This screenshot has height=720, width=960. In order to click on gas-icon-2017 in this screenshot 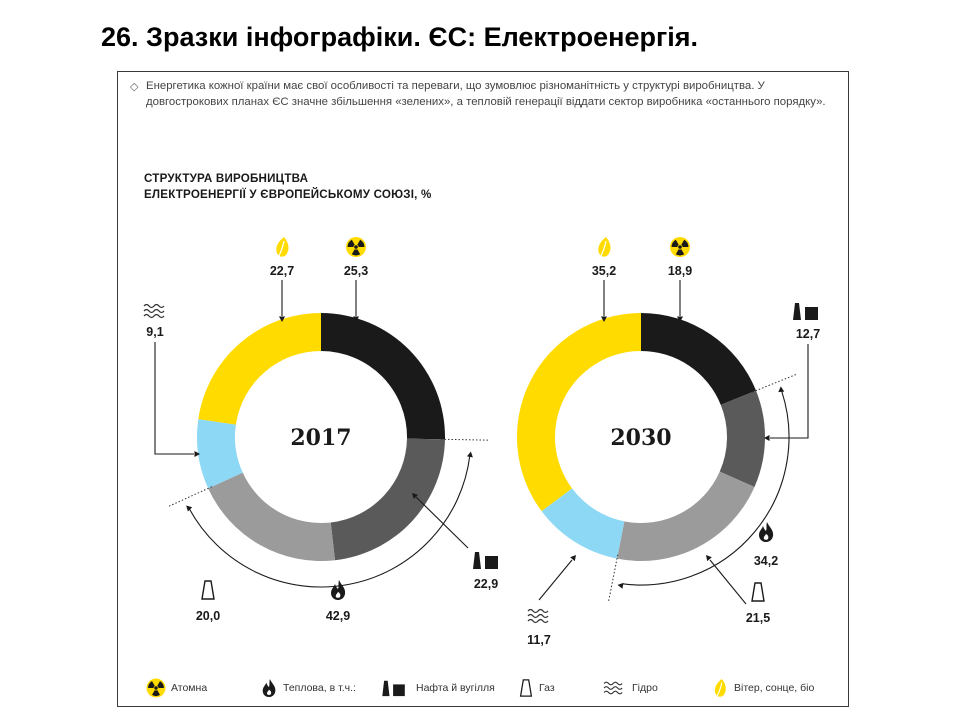, I will do `click(208, 590)`.